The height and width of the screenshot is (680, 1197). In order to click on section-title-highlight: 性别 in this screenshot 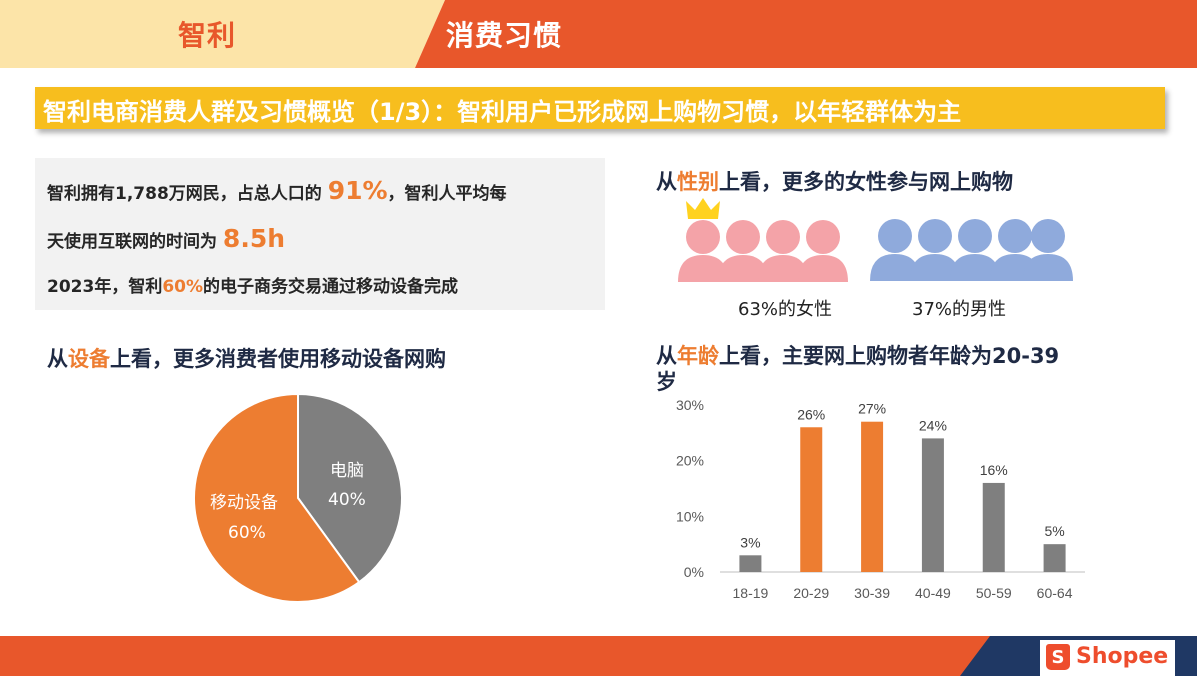, I will do `click(698, 182)`.